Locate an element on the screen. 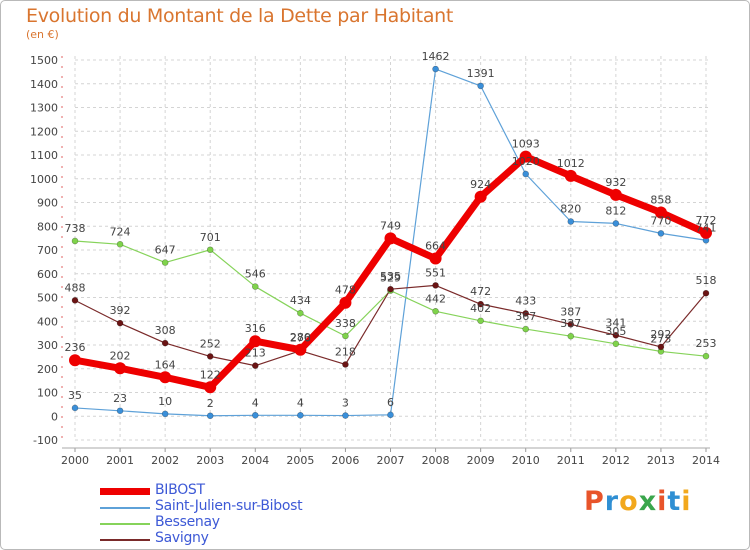 This screenshot has height=550, width=750. data-label: 337 is located at coordinates (570, 323).